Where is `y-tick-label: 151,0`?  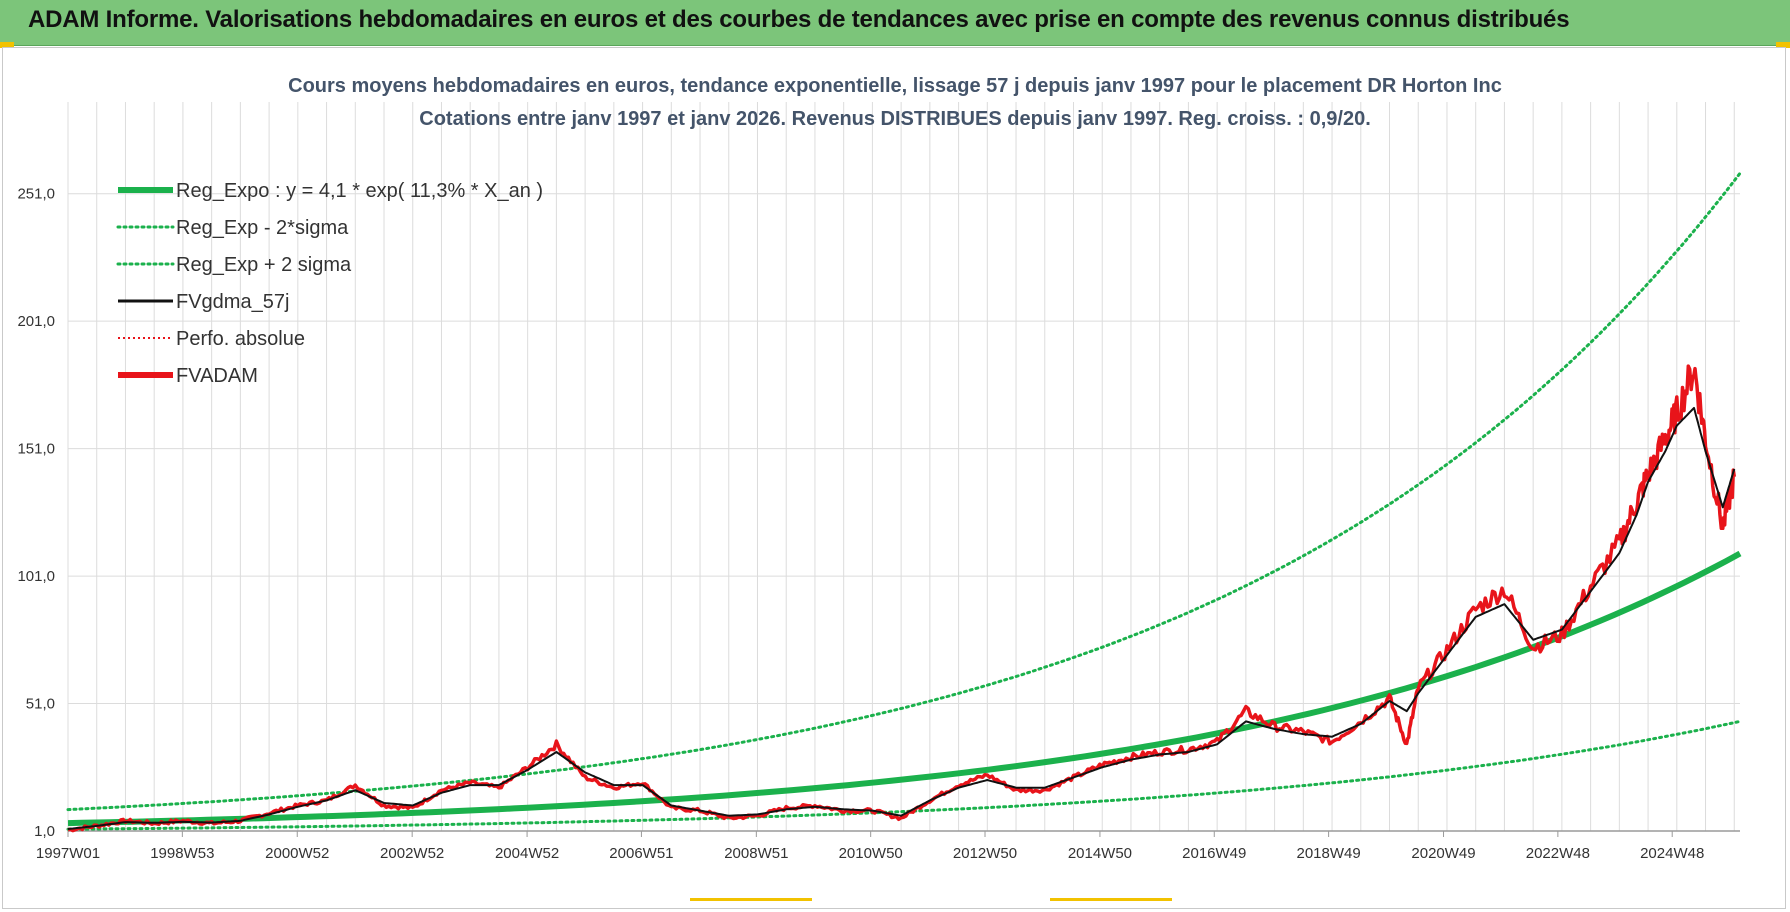
y-tick-label: 151,0 is located at coordinates (36, 449).